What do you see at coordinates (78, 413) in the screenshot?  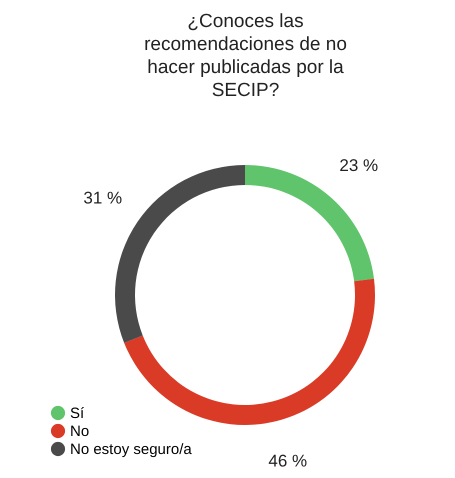 I see `legend-label: Sí` at bounding box center [78, 413].